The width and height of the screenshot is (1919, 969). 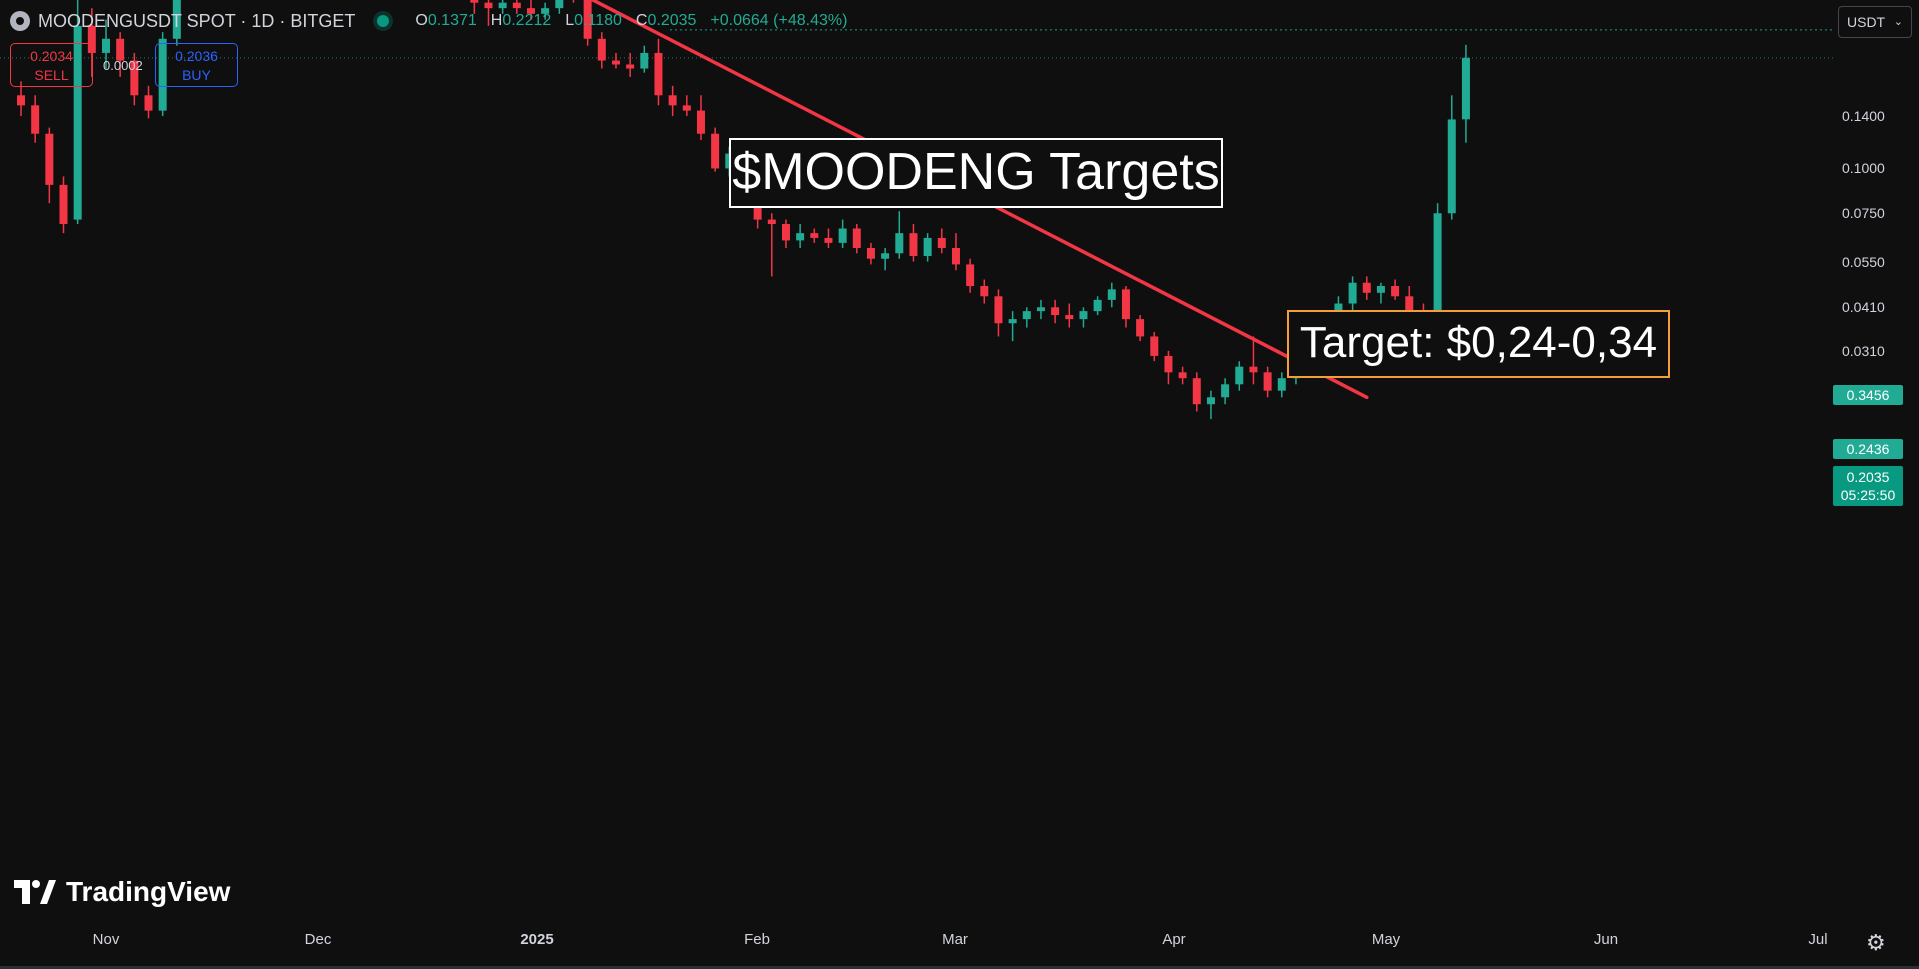 I want to click on target-level-lines, so click(x=916, y=44).